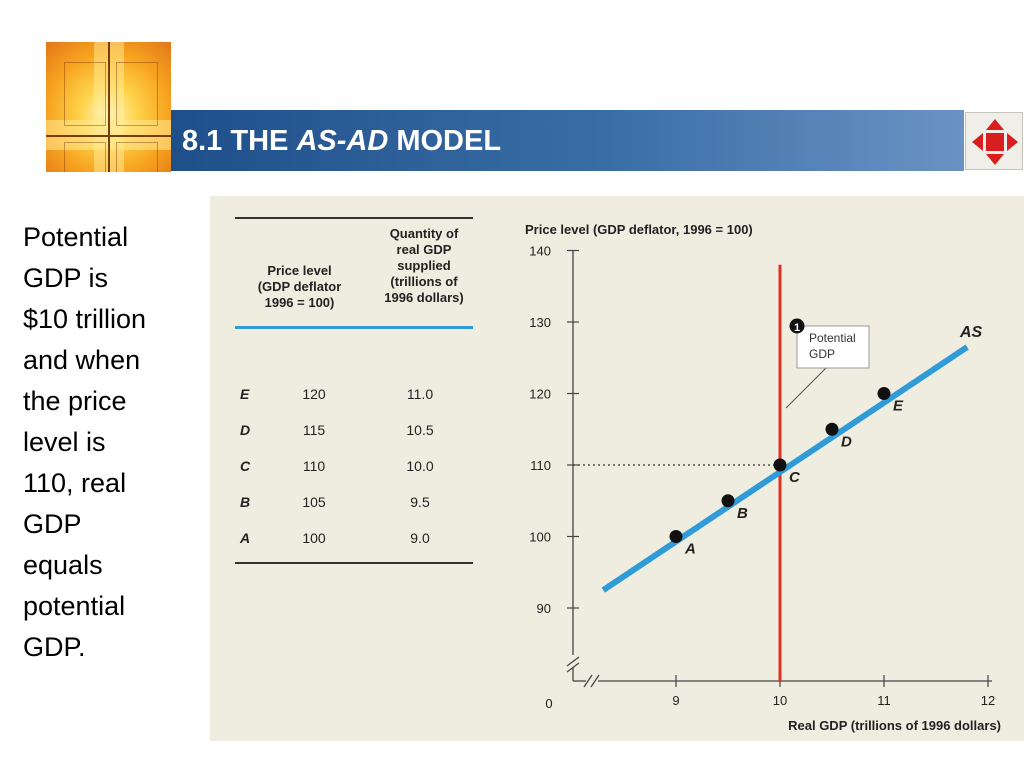 This screenshot has height=768, width=1024. What do you see at coordinates (63, 565) in the screenshot?
I see `description-line: equals` at bounding box center [63, 565].